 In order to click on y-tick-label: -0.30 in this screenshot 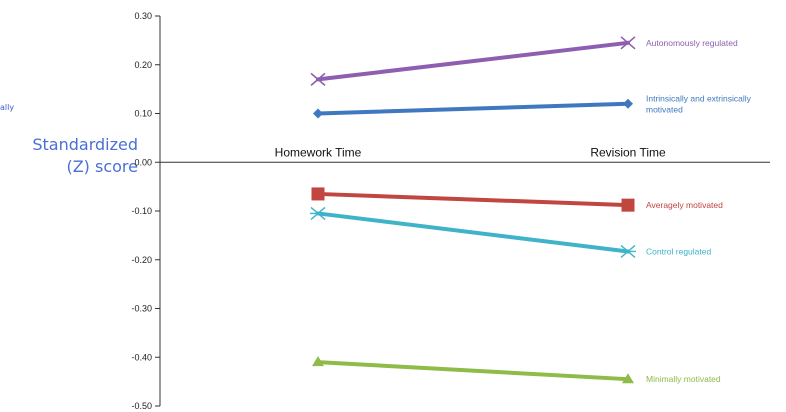, I will do `click(141, 309)`.